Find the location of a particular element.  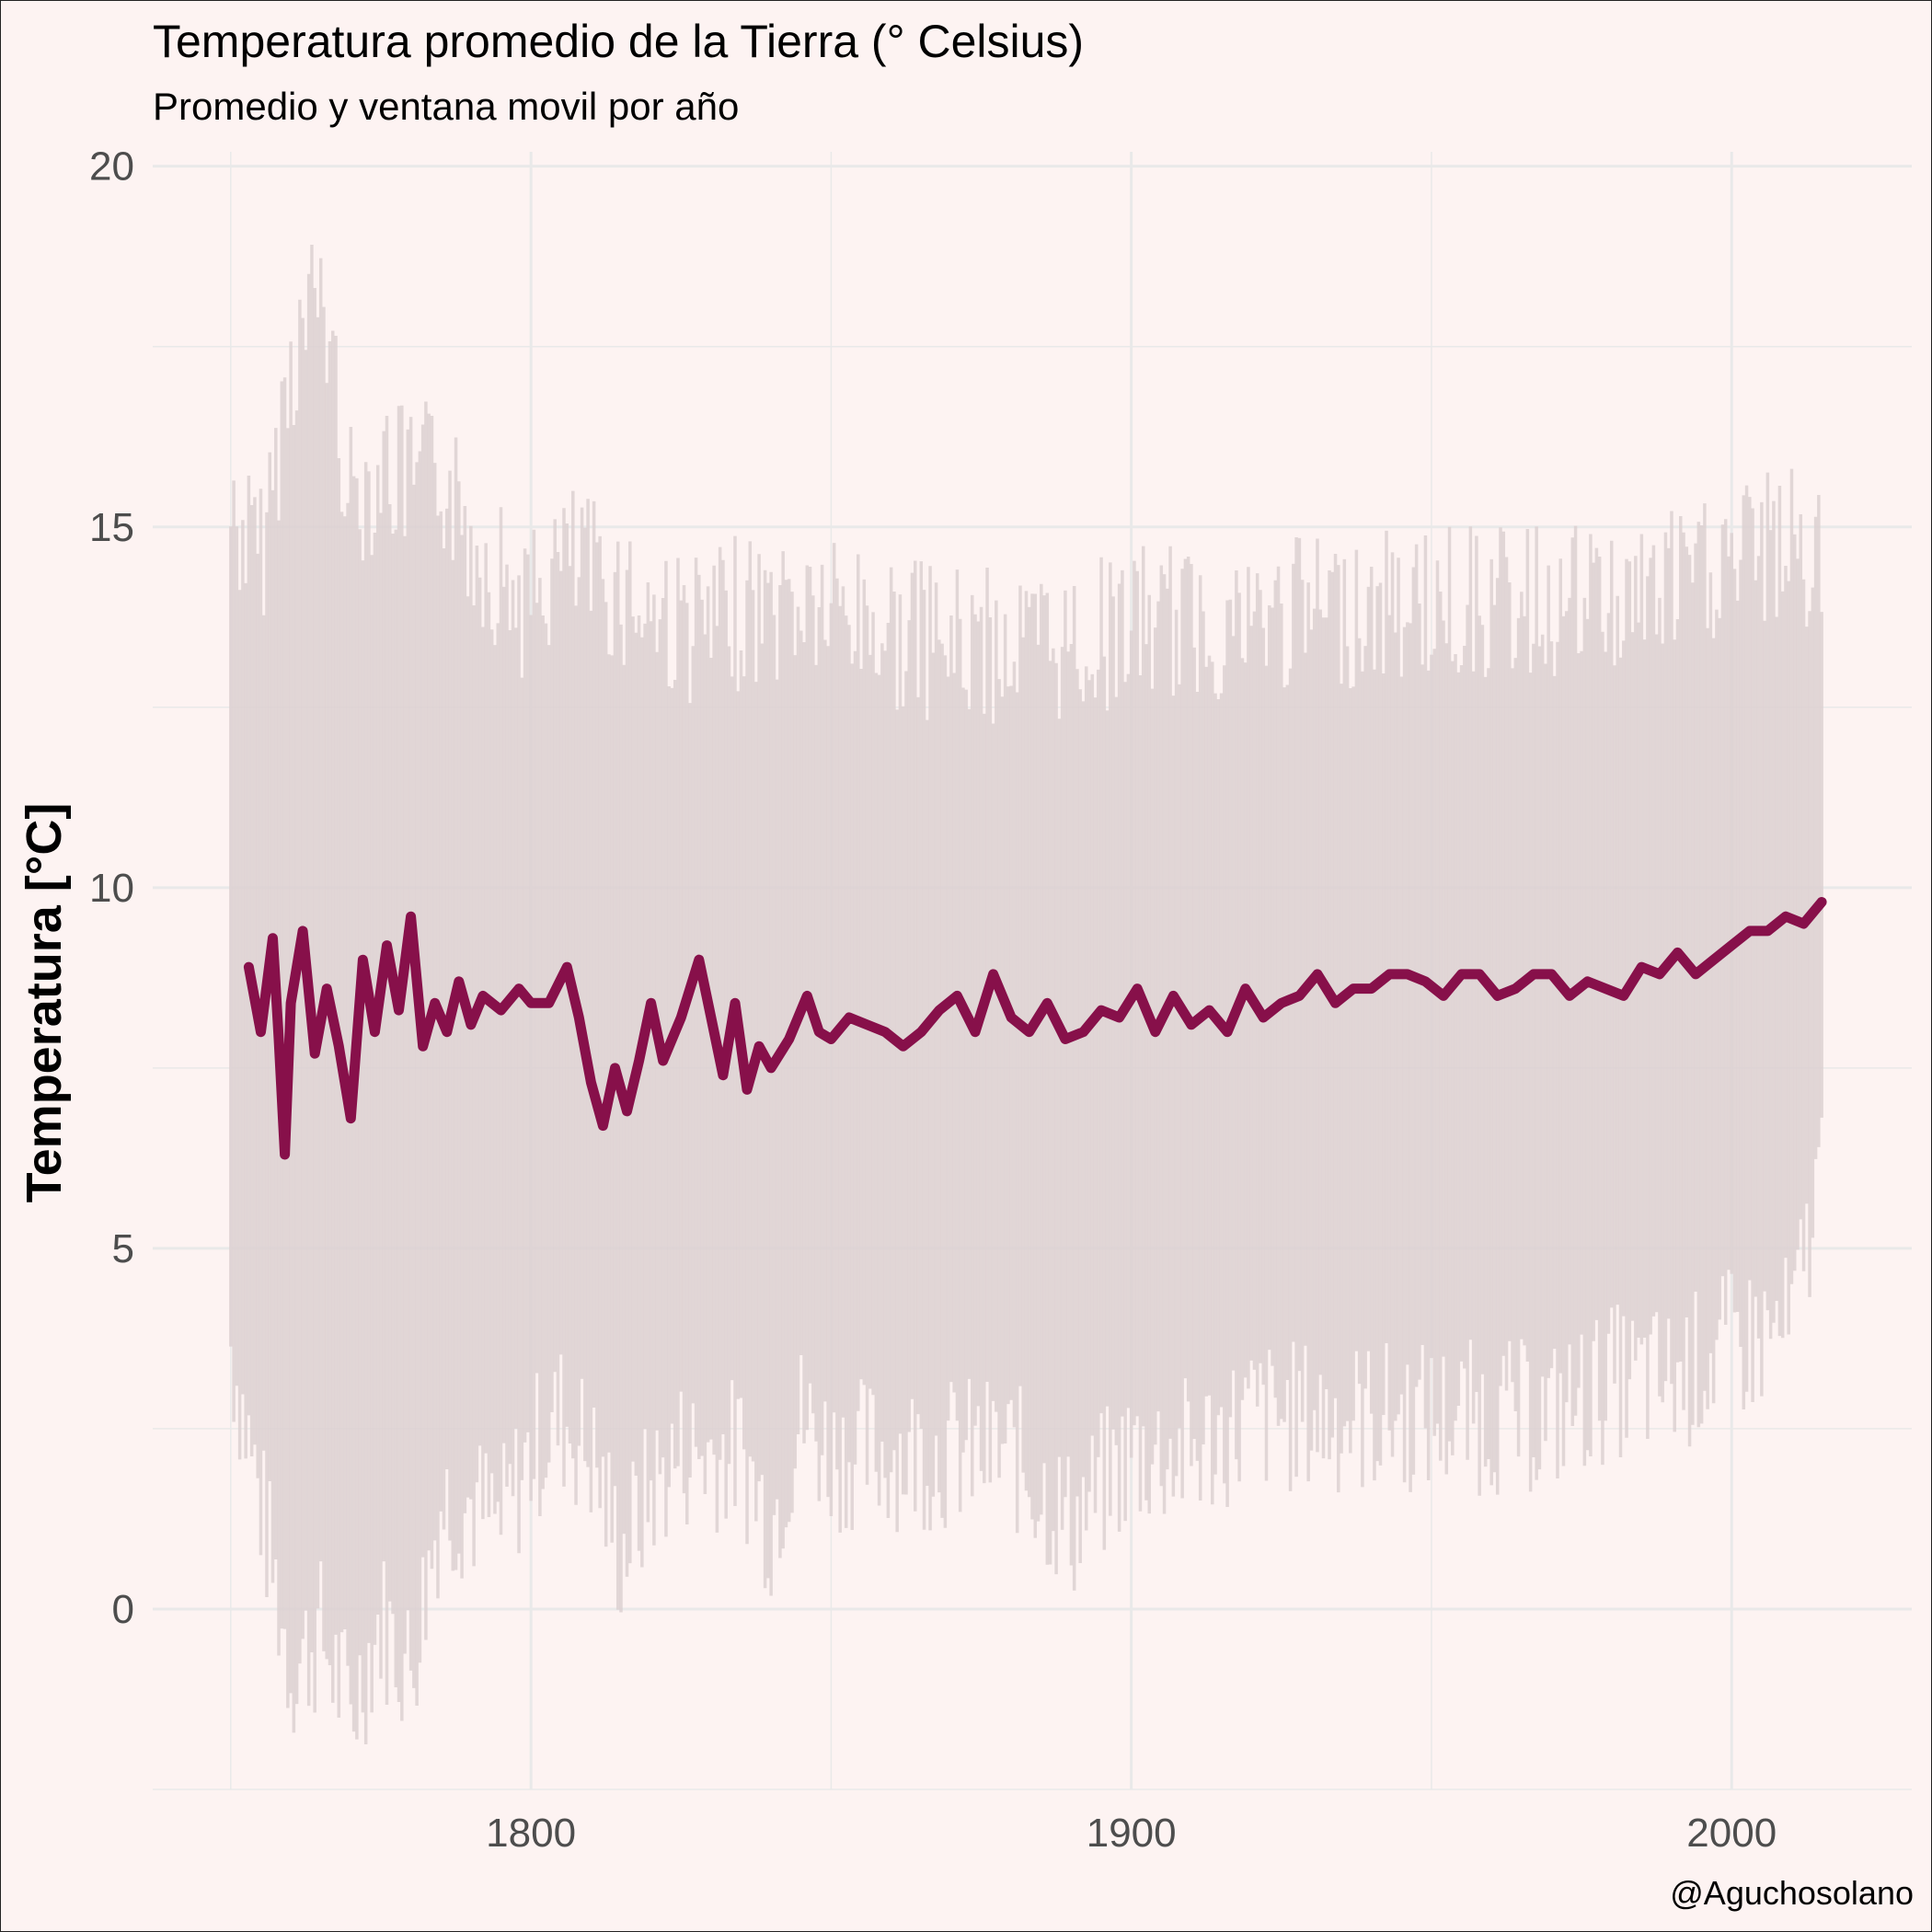

rolling-mean-series is located at coordinates (1035, 1028).